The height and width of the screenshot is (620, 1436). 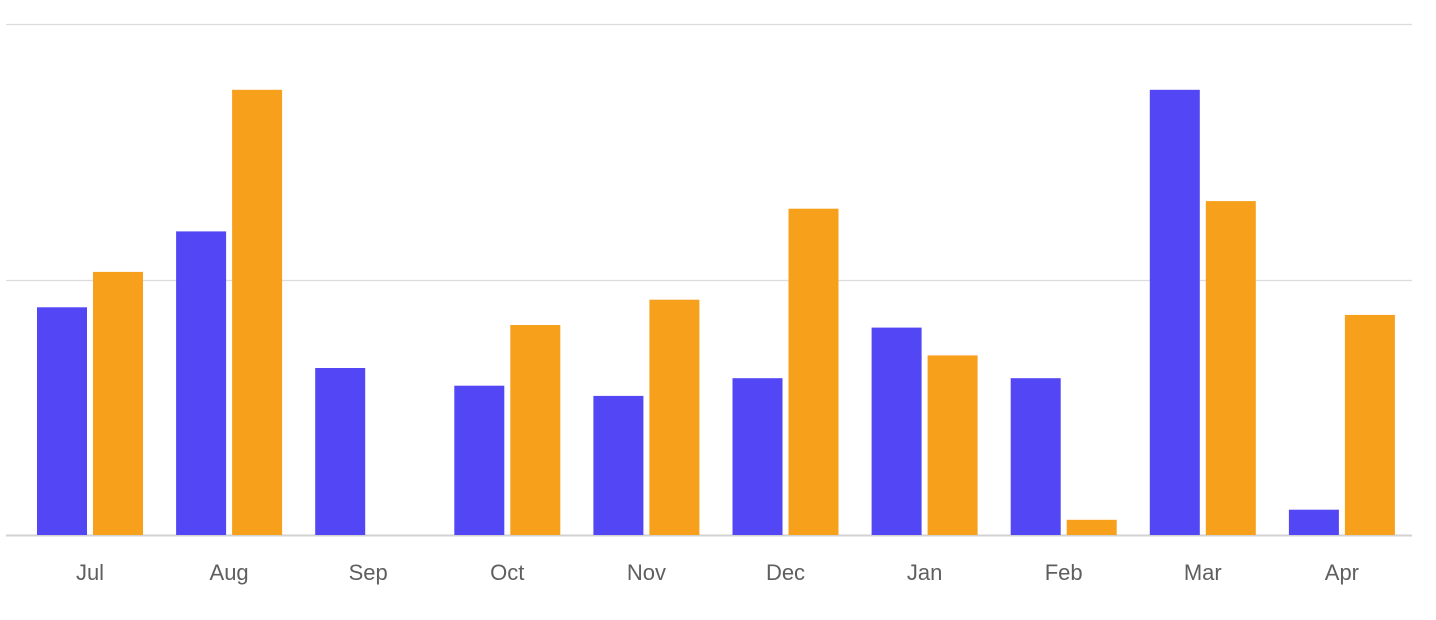 I want to click on x-tick-label-oct: Oct, so click(x=507, y=572).